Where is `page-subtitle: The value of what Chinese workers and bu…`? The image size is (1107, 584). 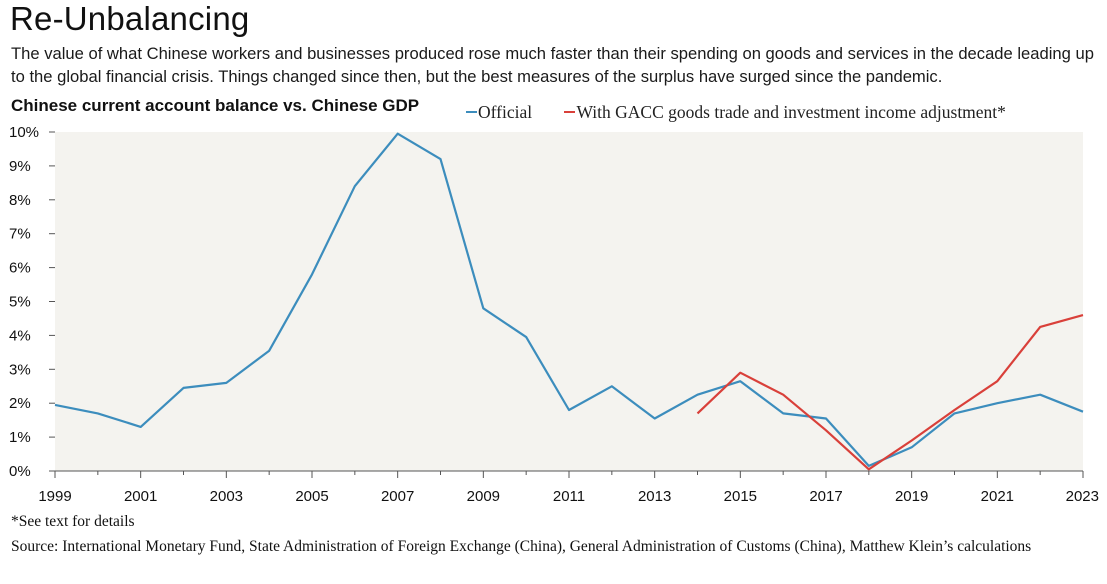 page-subtitle: The value of what Chinese workers and bu… is located at coordinates (552, 65).